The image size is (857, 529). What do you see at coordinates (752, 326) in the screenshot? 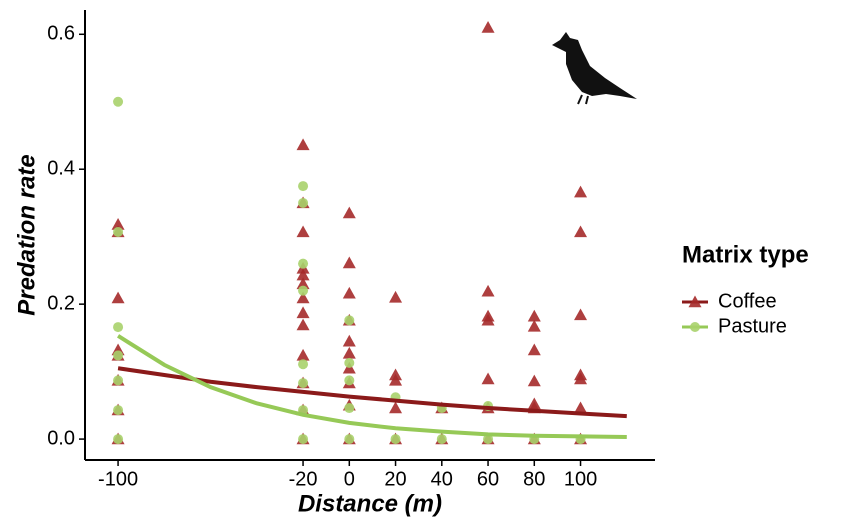
I see `legend-label: Pasture` at bounding box center [752, 326].